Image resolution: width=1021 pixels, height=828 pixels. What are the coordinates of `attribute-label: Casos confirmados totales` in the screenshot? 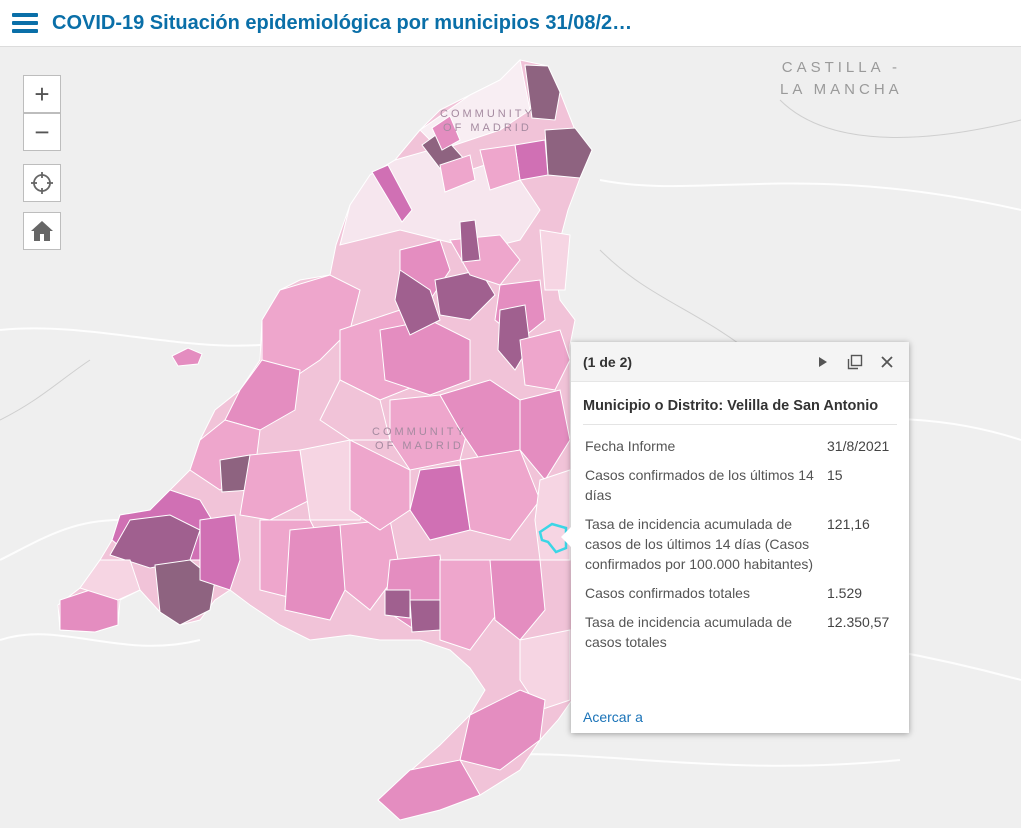 It's located at (667, 593).